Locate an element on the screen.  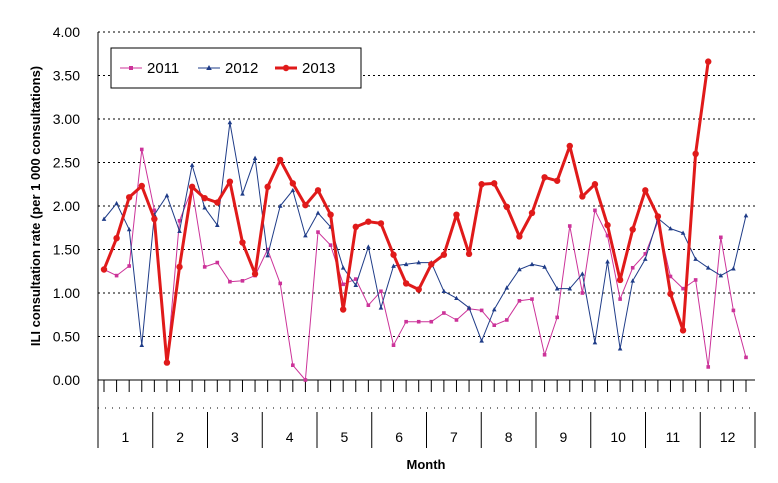
point-2013-w49 is located at coordinates (708, 61).